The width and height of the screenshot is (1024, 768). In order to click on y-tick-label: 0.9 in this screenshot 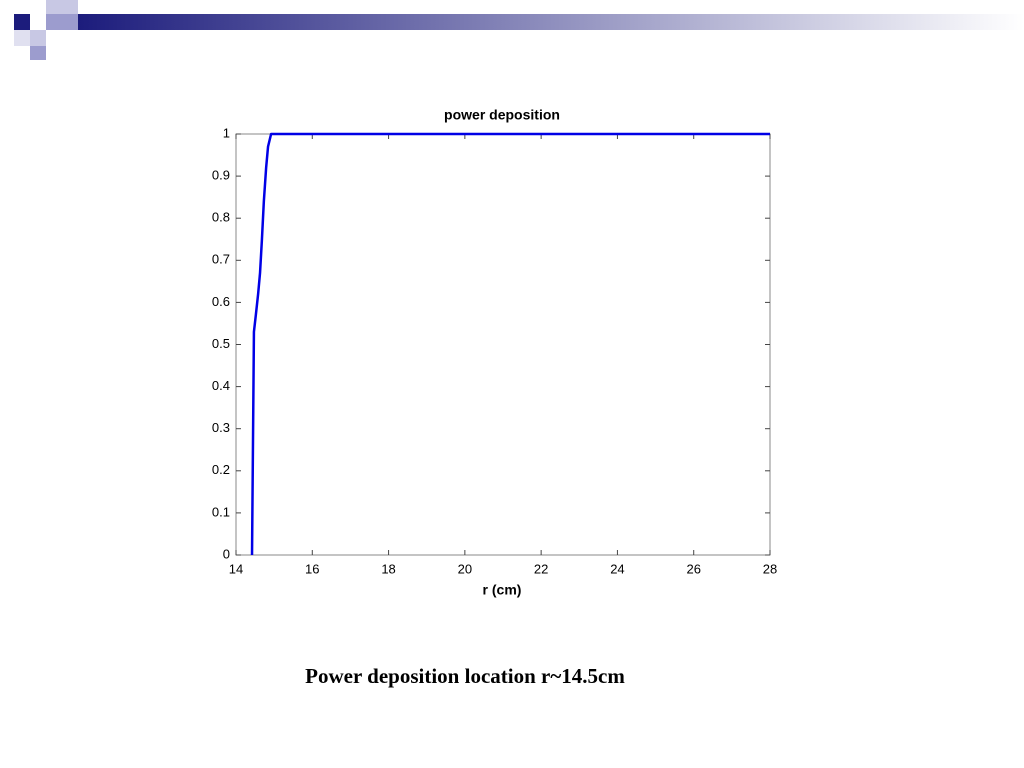, I will do `click(221, 175)`.